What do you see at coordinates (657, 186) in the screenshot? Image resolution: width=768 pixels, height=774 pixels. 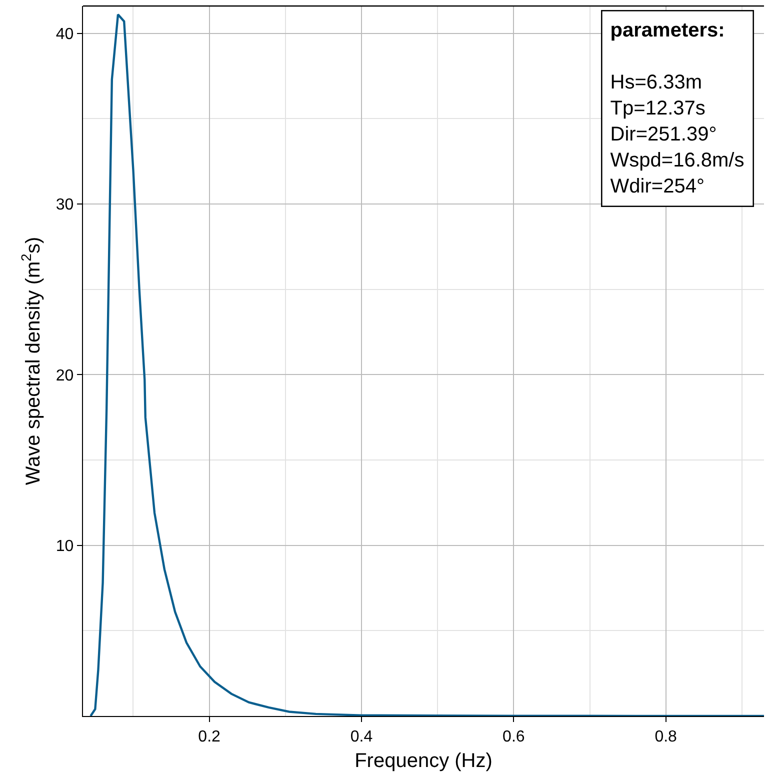 I see `annotation: Wdir=254°` at bounding box center [657, 186].